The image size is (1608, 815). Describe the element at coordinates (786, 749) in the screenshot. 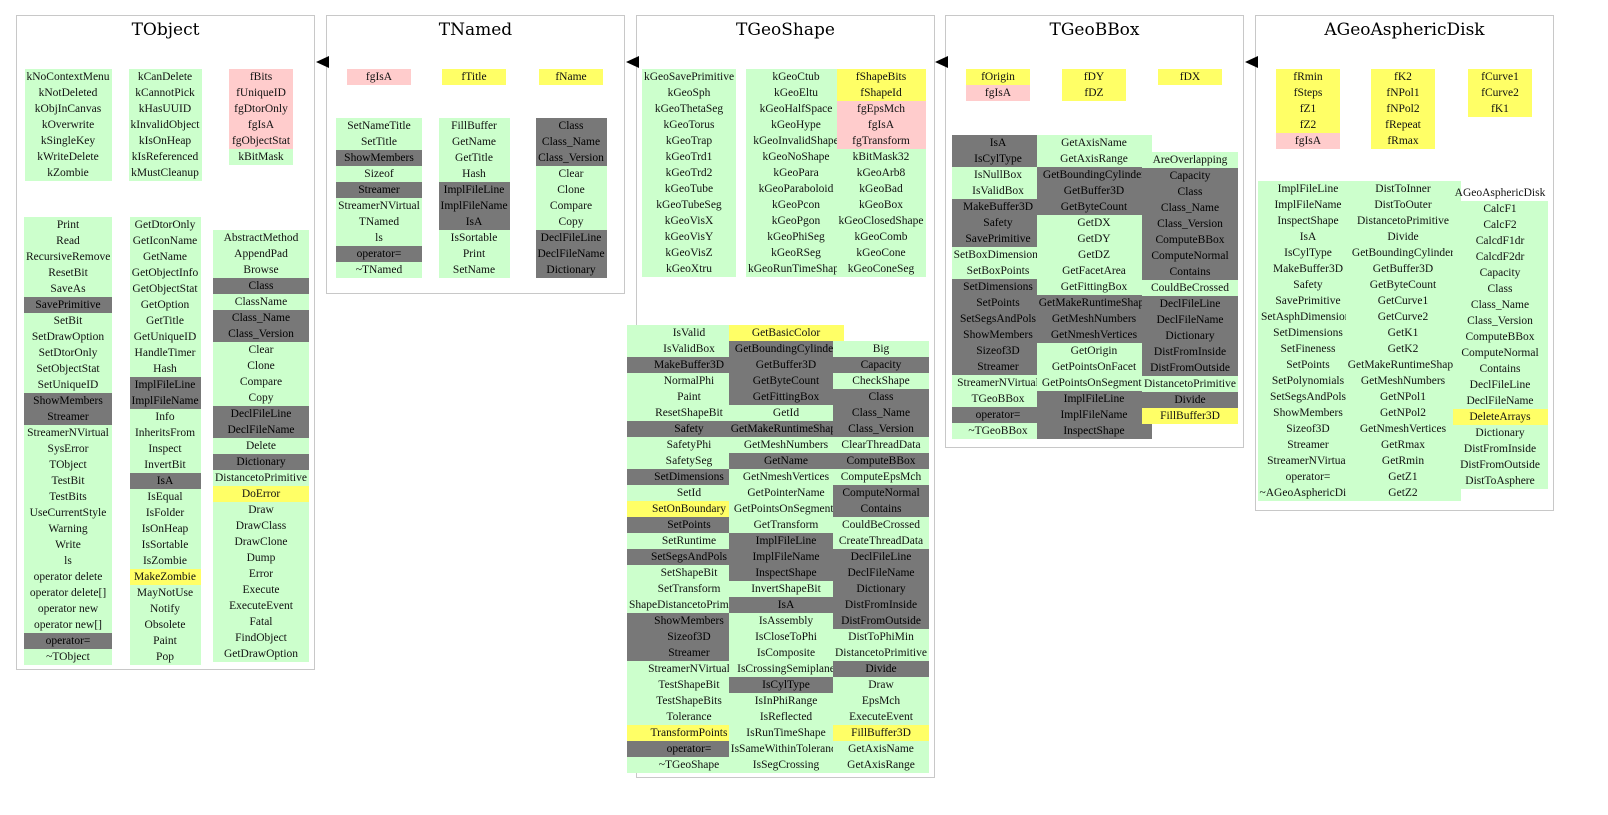

I see `member-issamewithintolerance: IsSameWithinTolerance` at that location.